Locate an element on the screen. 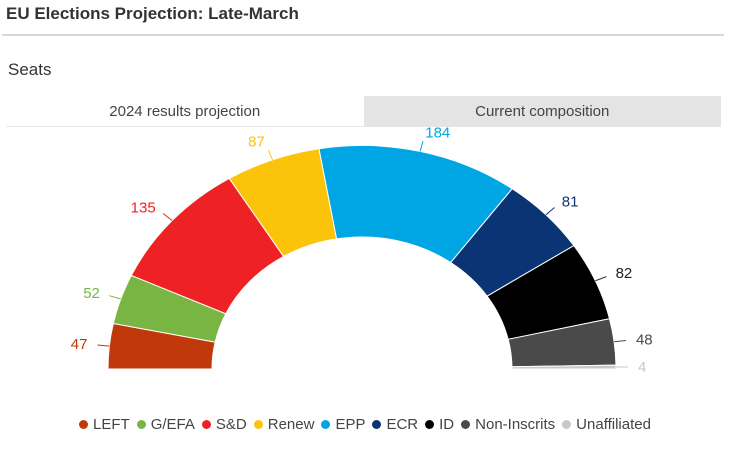 Image resolution: width=730 pixels, height=454 pixels. section-title: Seats is located at coordinates (30, 69).